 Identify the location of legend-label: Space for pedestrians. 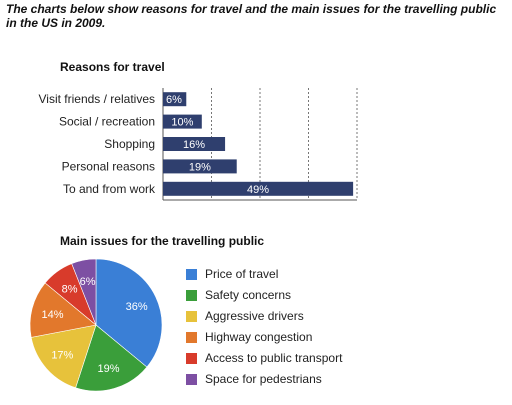
(263, 379).